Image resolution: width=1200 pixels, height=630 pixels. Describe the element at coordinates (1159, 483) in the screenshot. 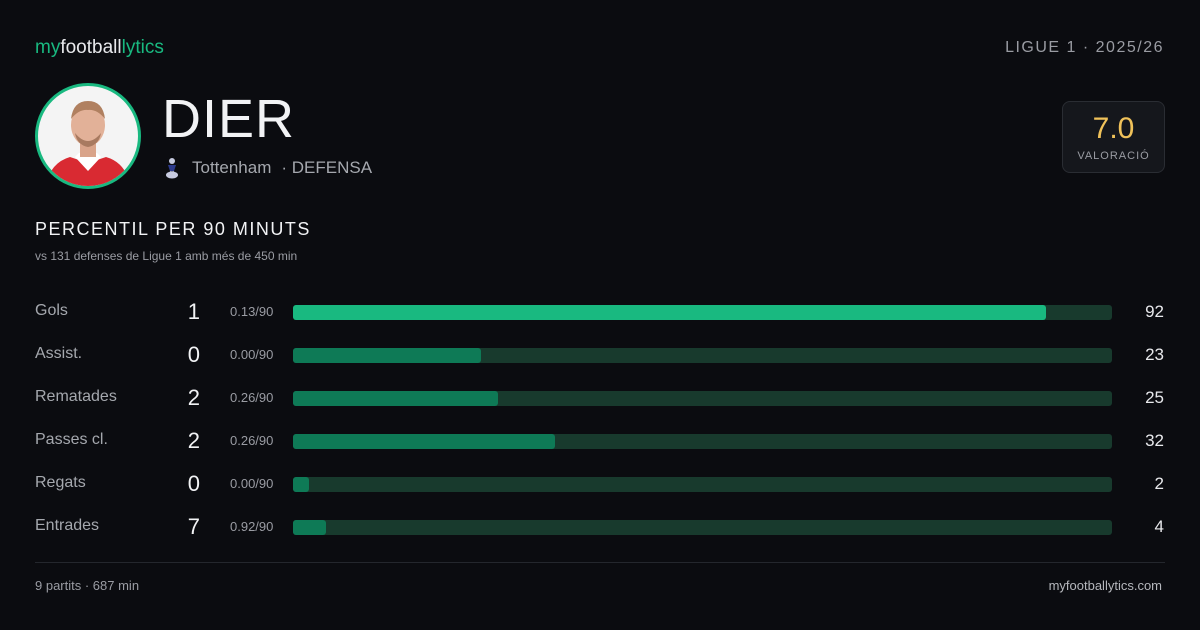

I see `stat-percentile: 2` at that location.